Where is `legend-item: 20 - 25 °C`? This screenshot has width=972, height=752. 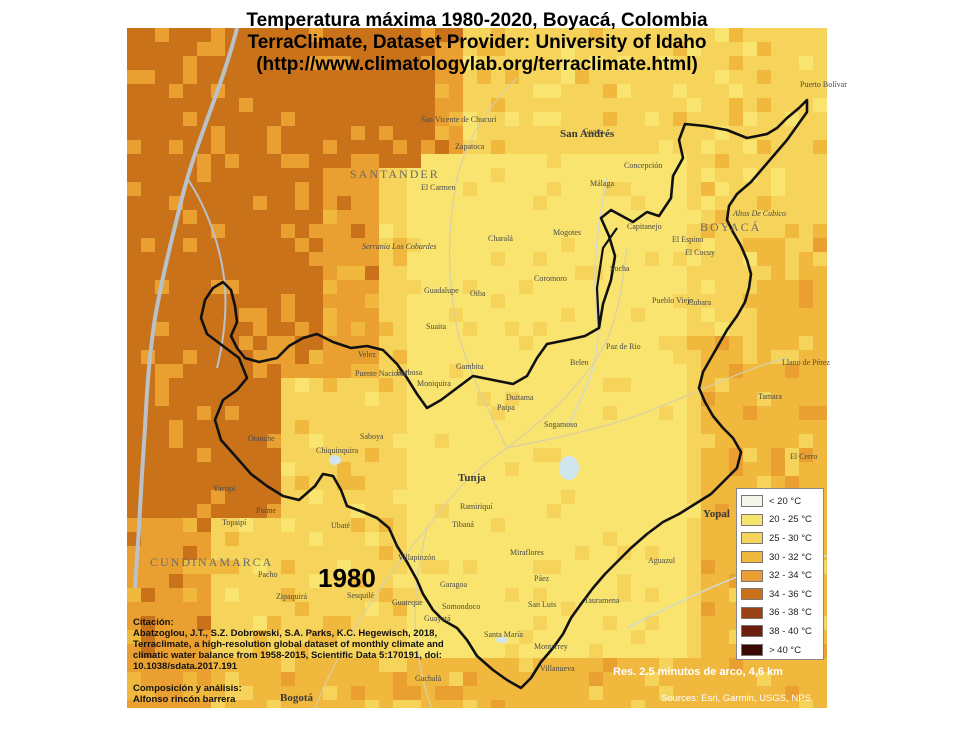 legend-item: 20 - 25 °C is located at coordinates (780, 520).